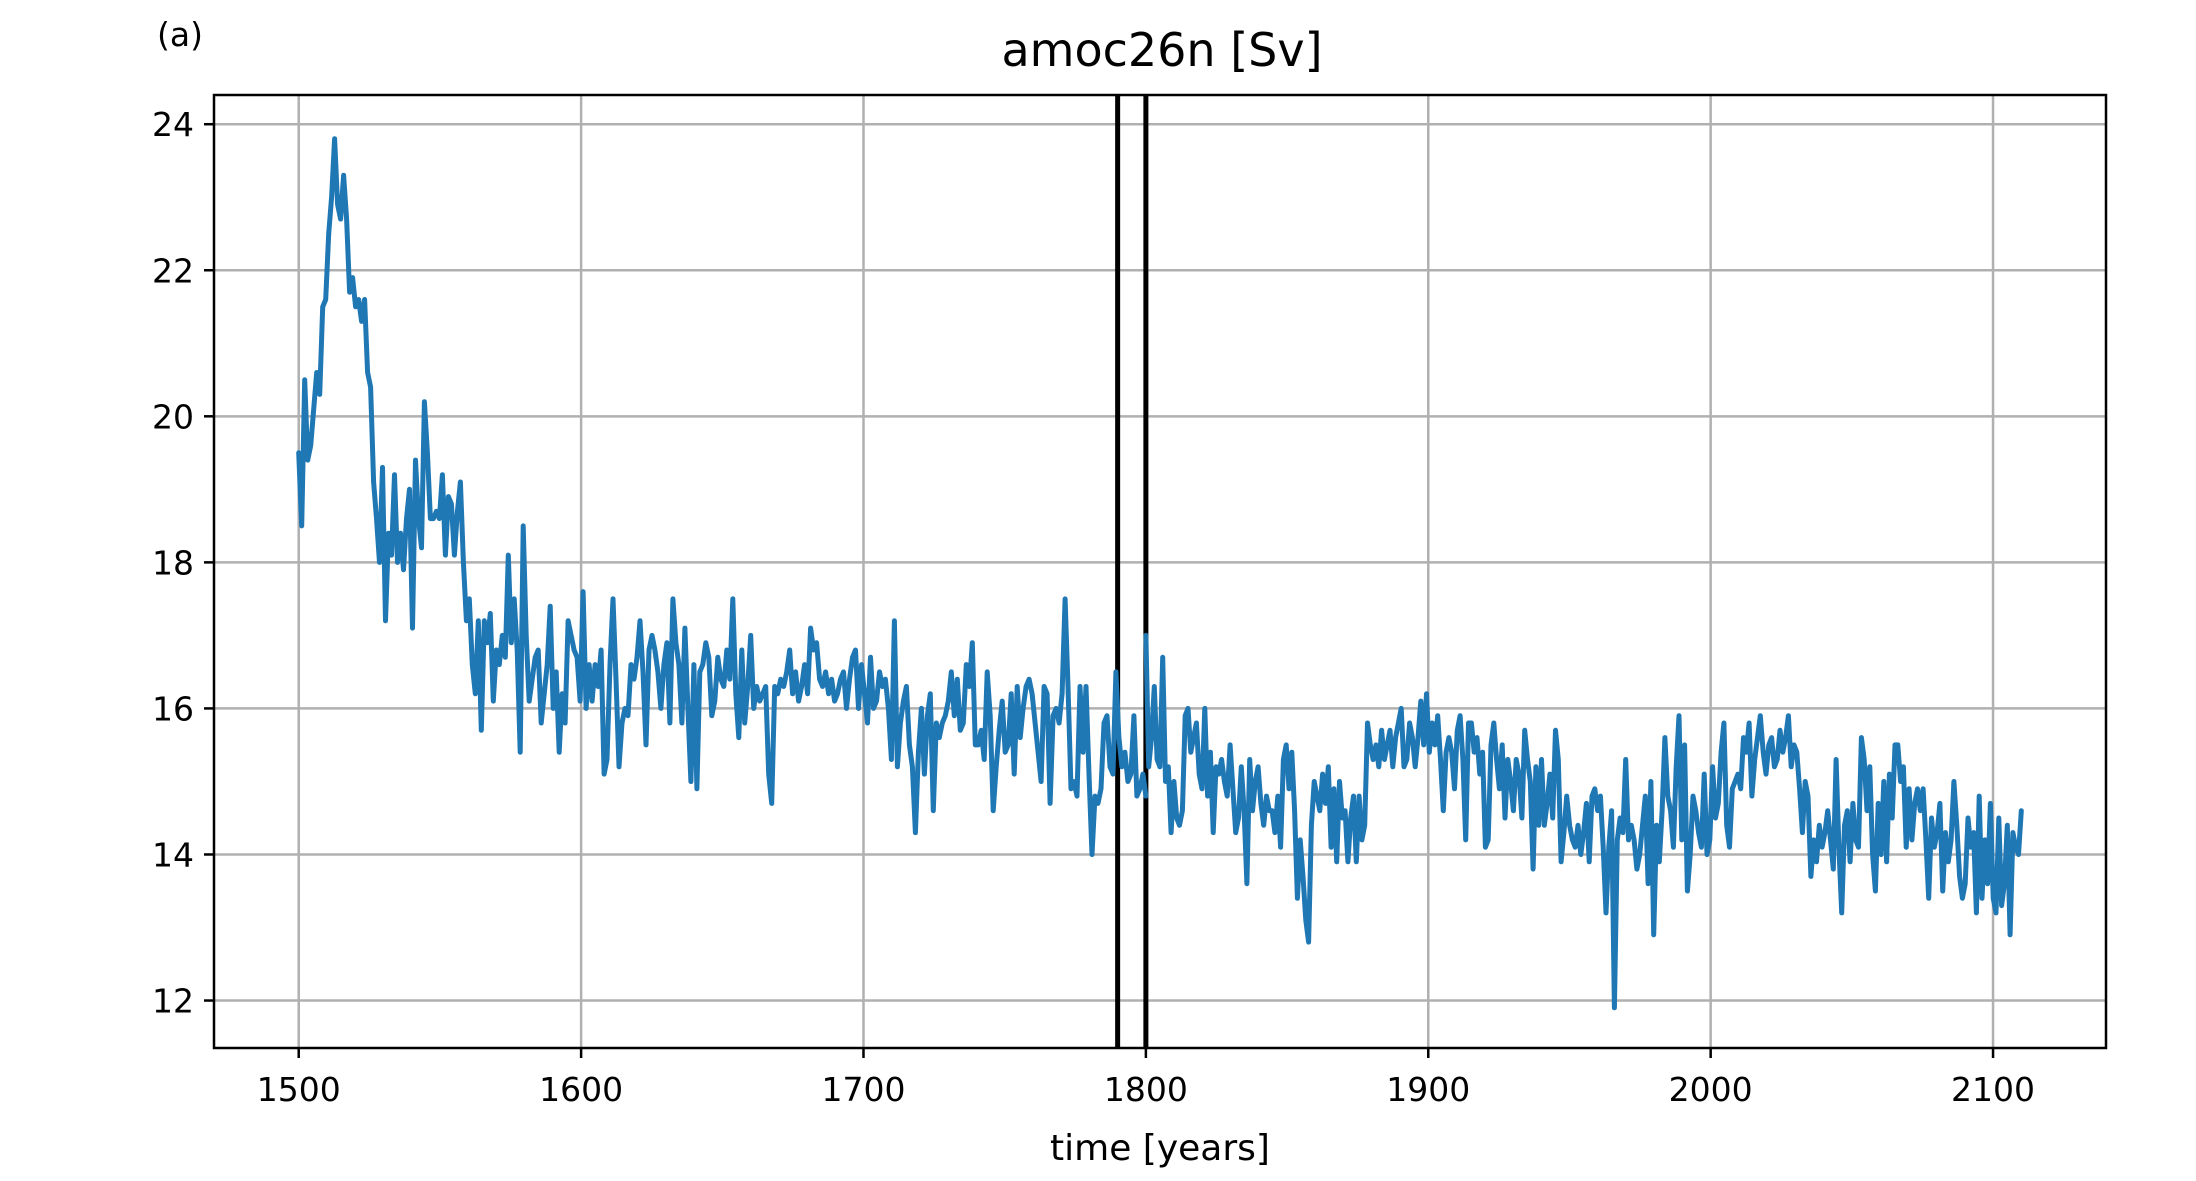  Describe the element at coordinates (173, 270) in the screenshot. I see `y-tick-label: 22` at that location.